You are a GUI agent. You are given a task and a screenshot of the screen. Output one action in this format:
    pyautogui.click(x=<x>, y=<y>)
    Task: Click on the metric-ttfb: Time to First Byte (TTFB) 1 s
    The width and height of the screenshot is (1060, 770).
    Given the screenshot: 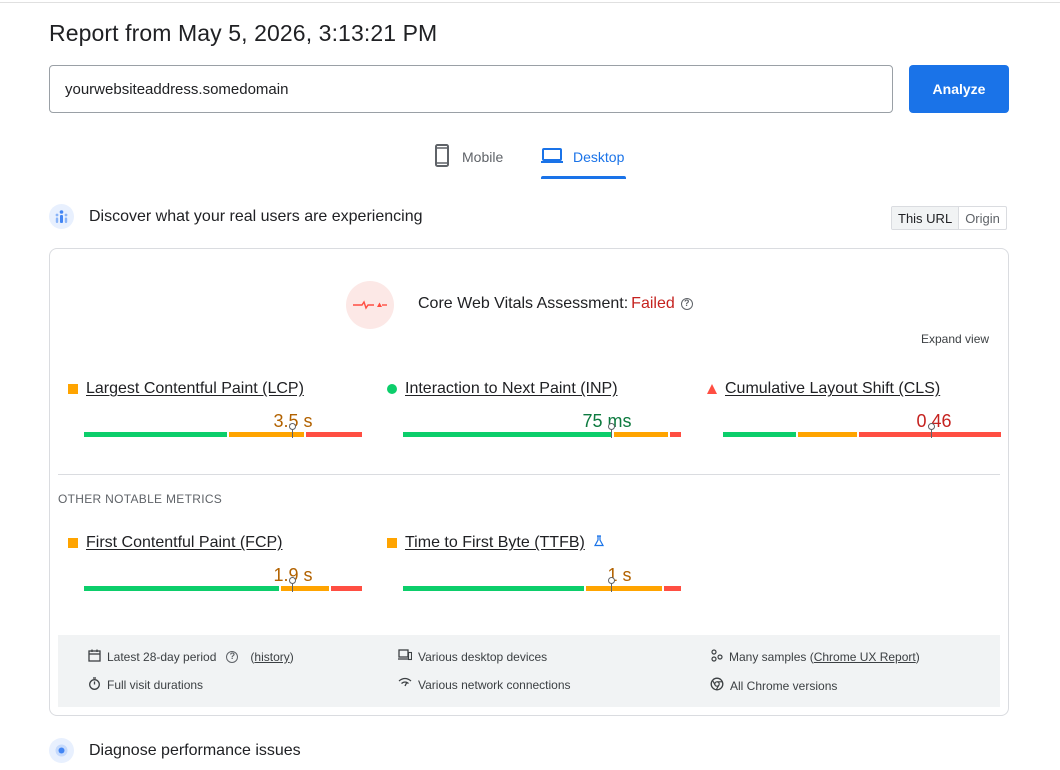 What is the action you would take?
    pyautogui.click(x=534, y=563)
    